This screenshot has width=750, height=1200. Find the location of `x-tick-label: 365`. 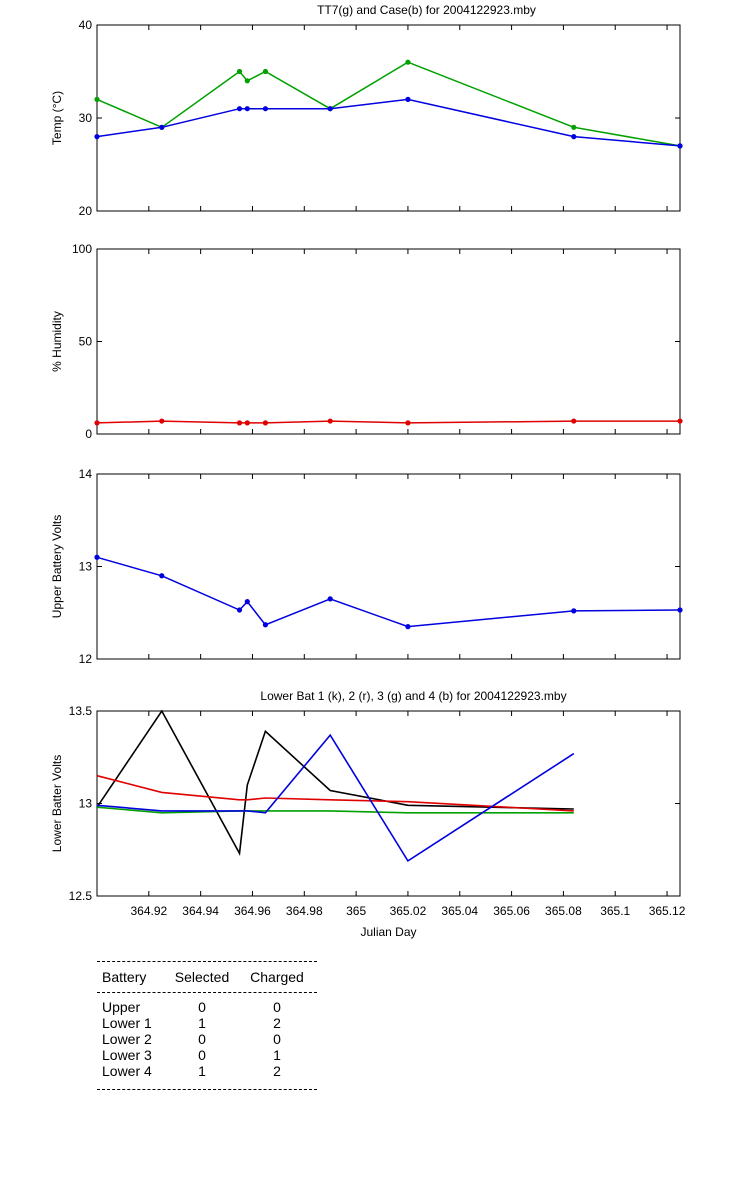

x-tick-label: 365 is located at coordinates (356, 911).